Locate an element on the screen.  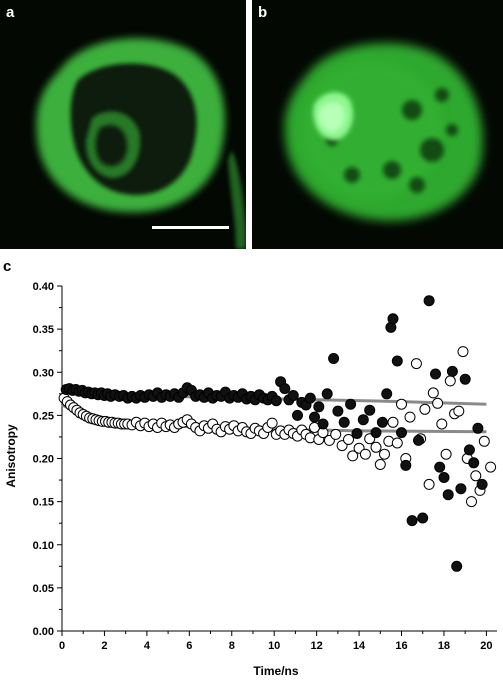
y-tick-label: 0.30 is located at coordinates (43, 373).